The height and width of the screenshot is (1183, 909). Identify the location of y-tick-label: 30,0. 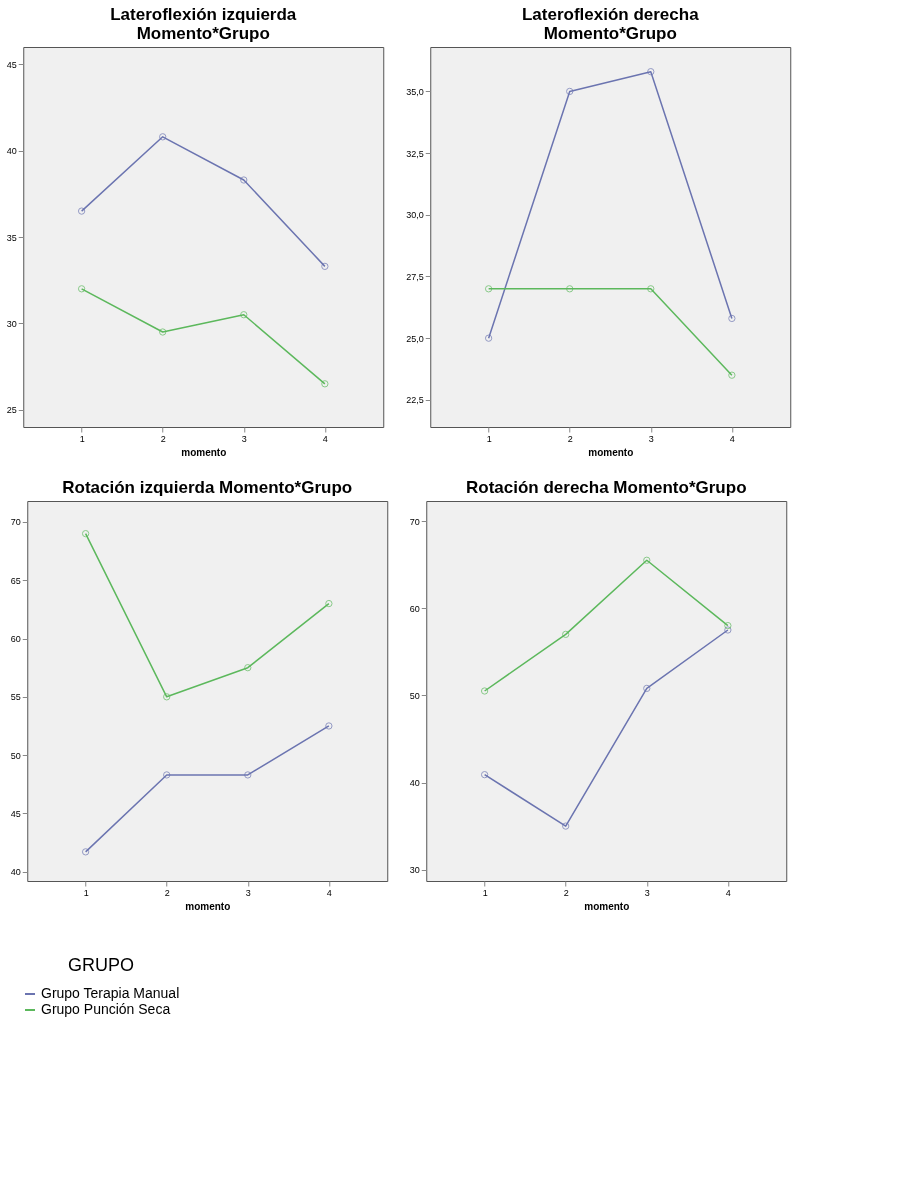
(415, 215).